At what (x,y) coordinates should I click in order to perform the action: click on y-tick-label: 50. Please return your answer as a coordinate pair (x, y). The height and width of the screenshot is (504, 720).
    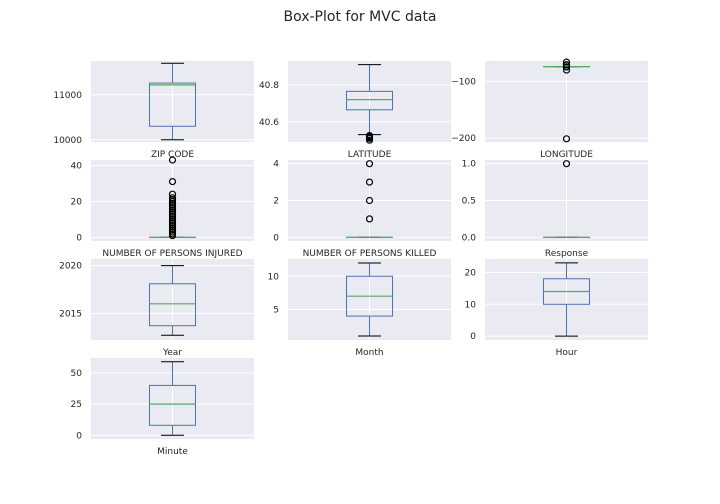
    Looking at the image, I should click on (77, 374).